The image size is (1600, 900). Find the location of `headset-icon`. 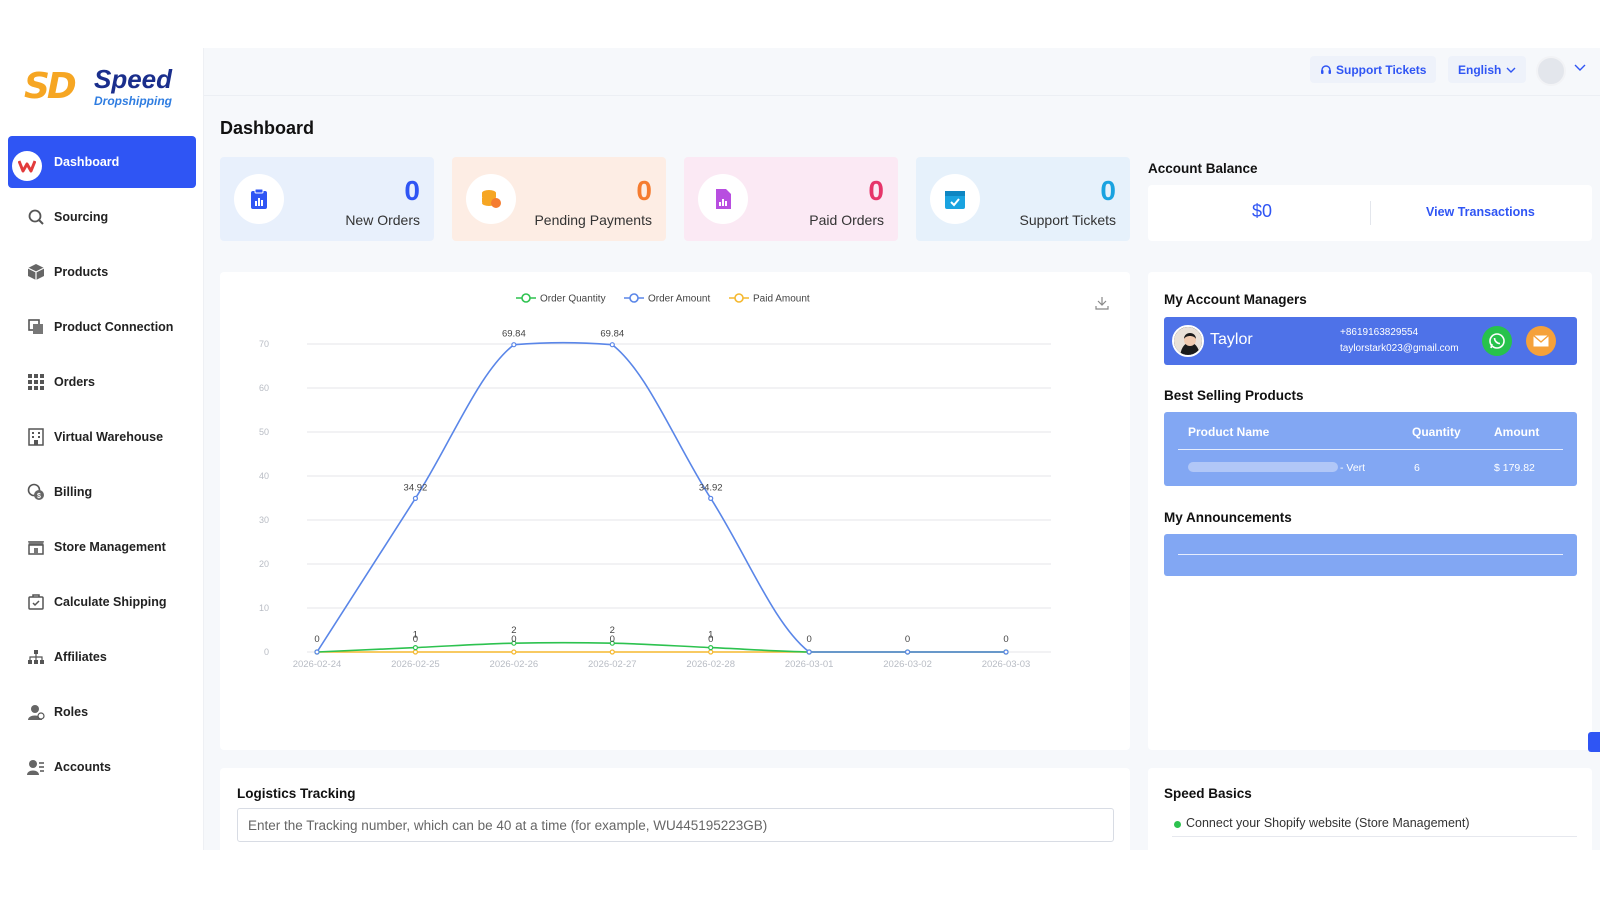

headset-icon is located at coordinates (1326, 69).